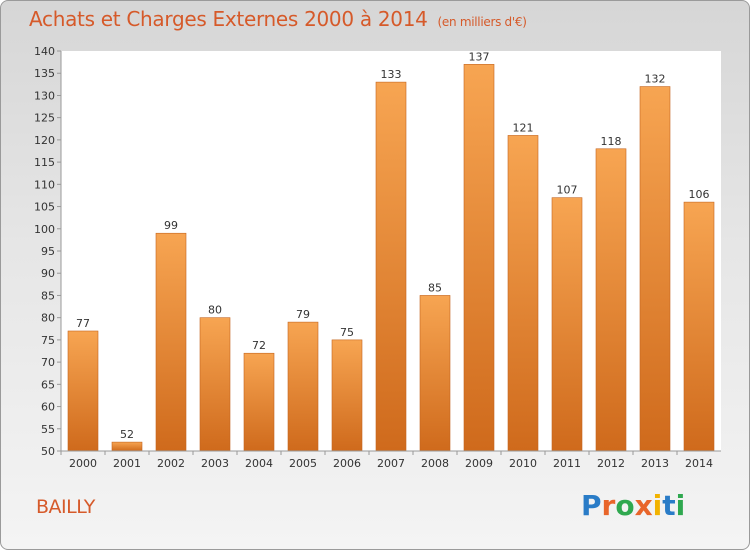  Describe the element at coordinates (44, 51) in the screenshot. I see `y-tick-label: 140` at that location.